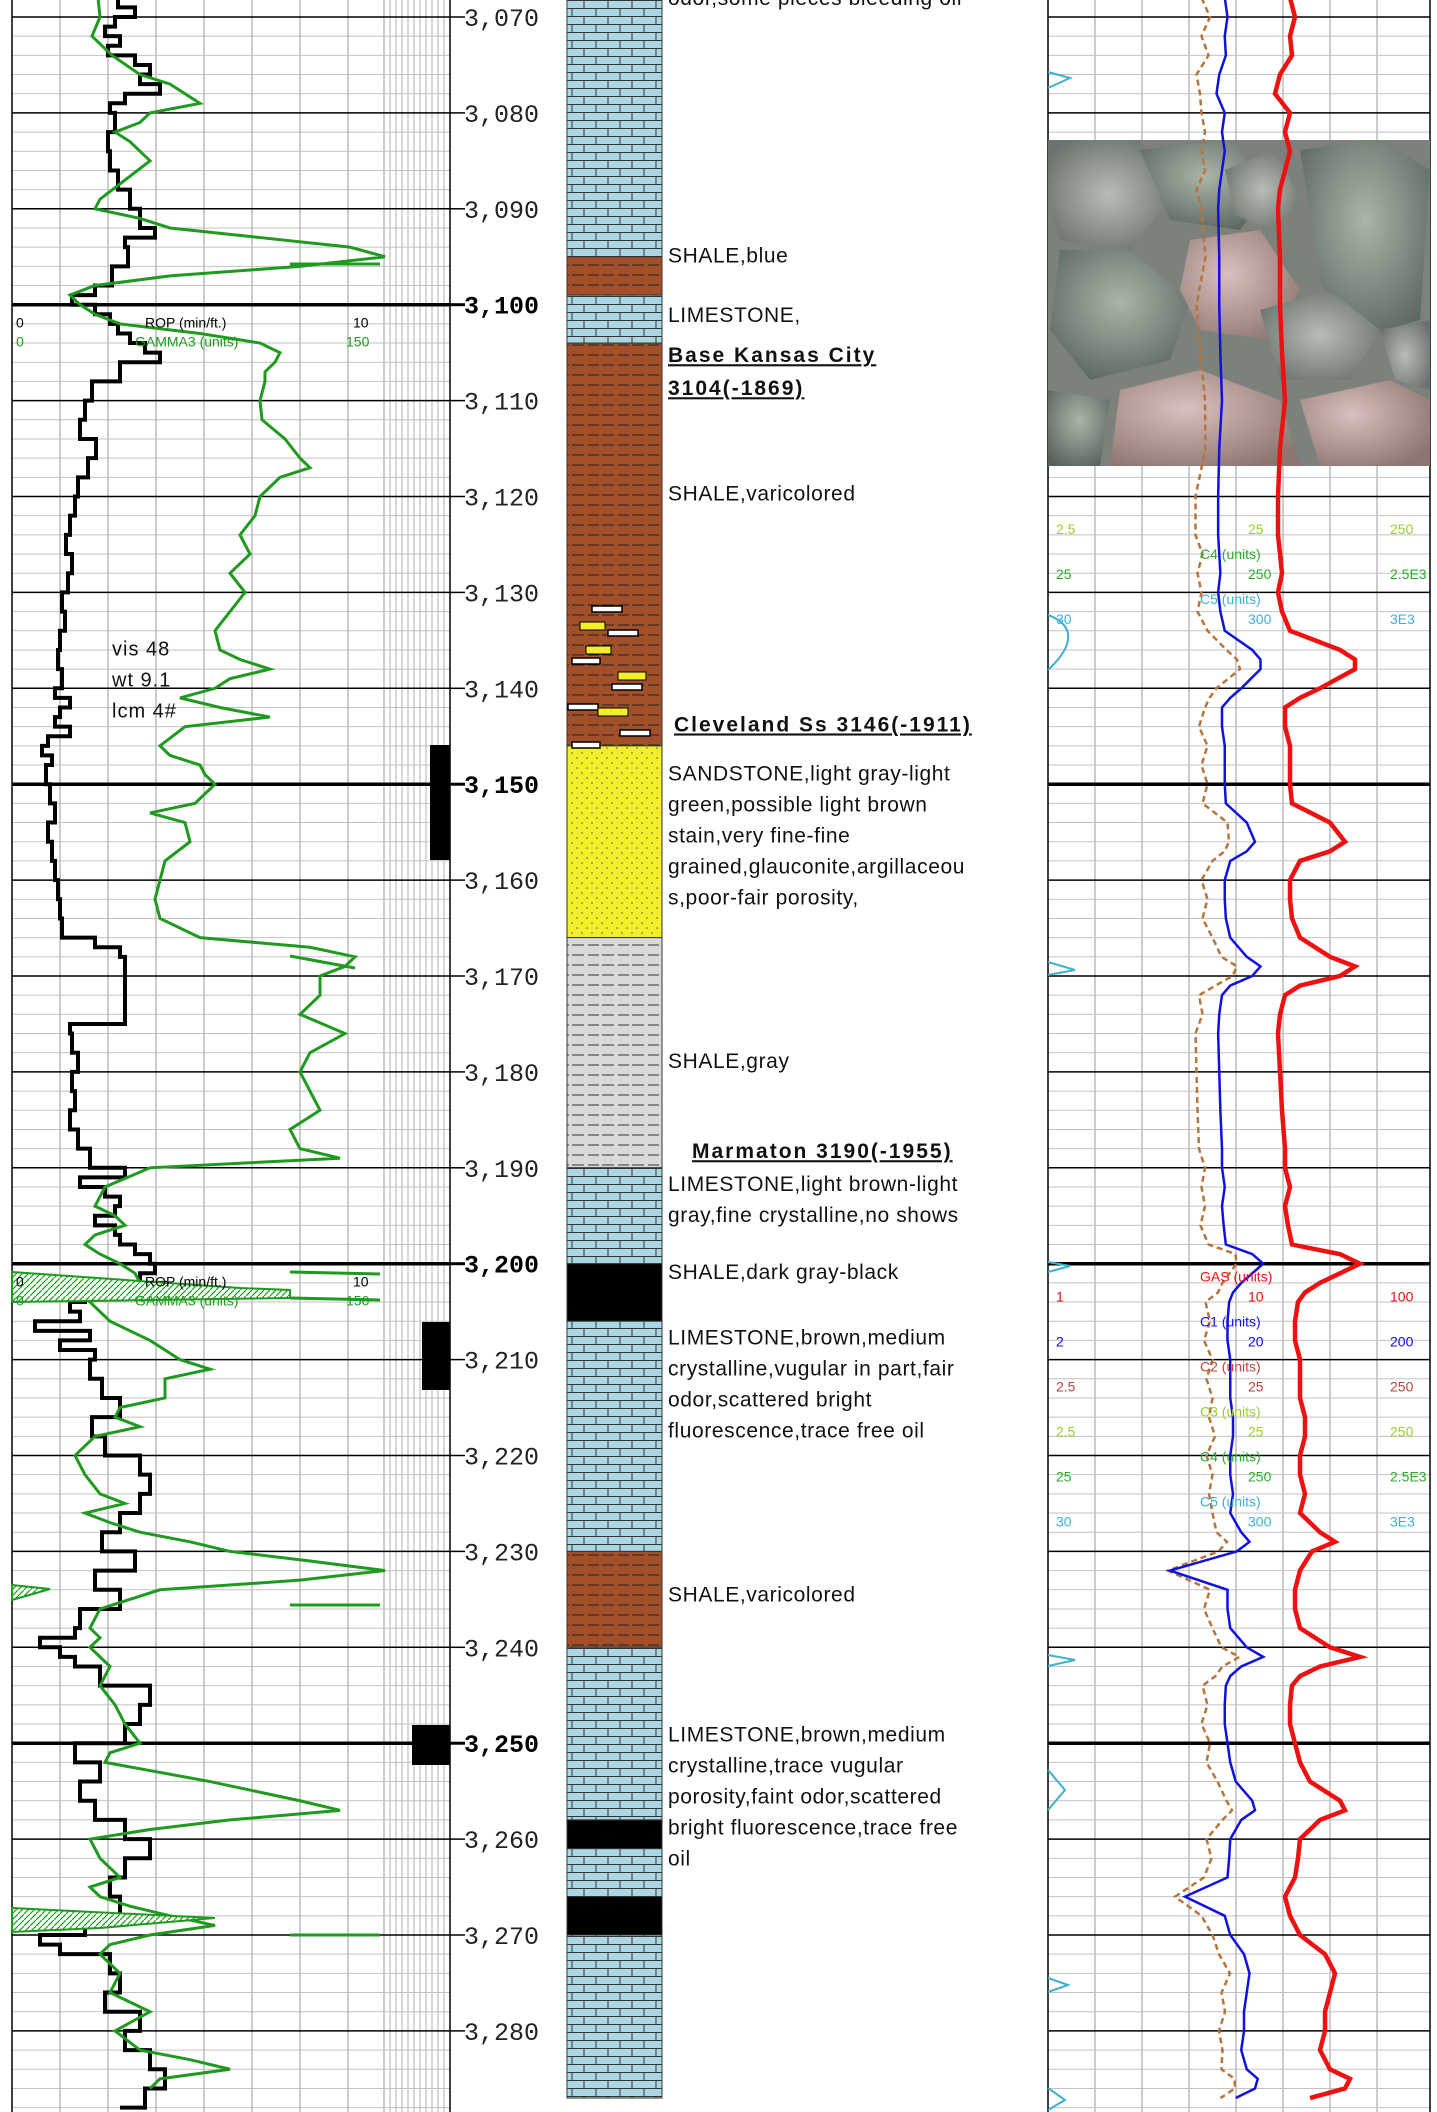 Image resolution: width=1437 pixels, height=2112 pixels. I want to click on mud-property: lcm 4#, so click(144, 712).